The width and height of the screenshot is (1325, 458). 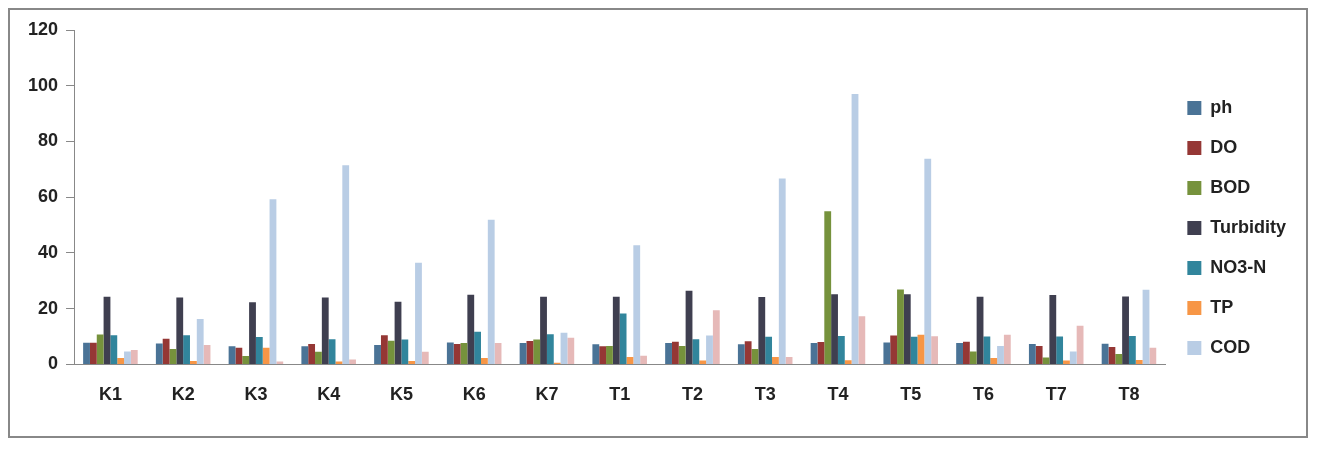 What do you see at coordinates (43, 84) in the screenshot?
I see `y-tick-label: 100` at bounding box center [43, 84].